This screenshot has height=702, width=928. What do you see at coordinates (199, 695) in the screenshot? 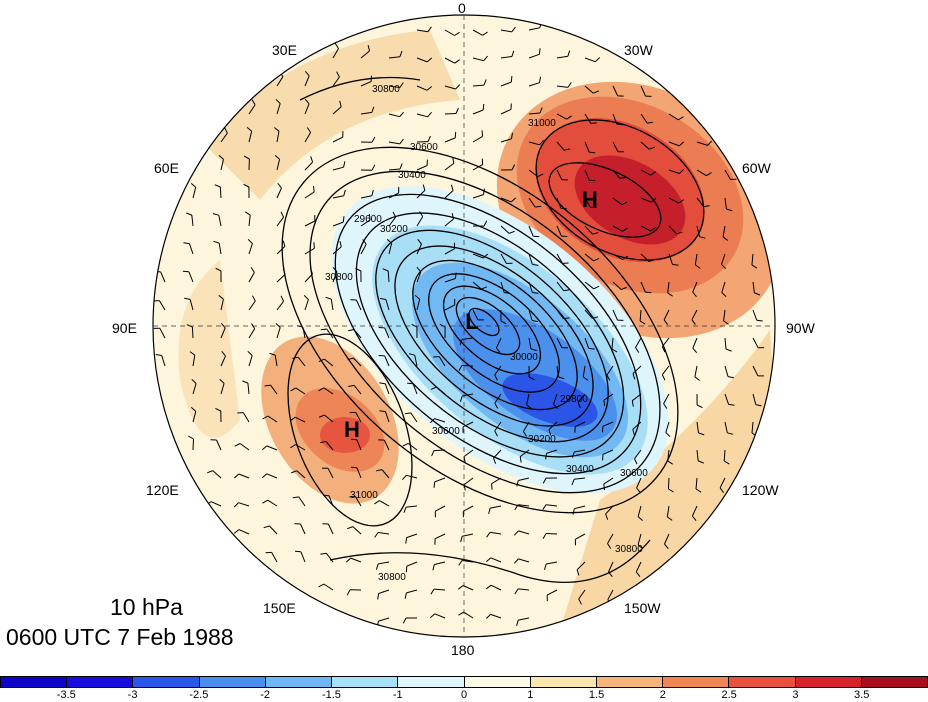
I see `colorbar-tick-label: -2.5` at bounding box center [199, 695].